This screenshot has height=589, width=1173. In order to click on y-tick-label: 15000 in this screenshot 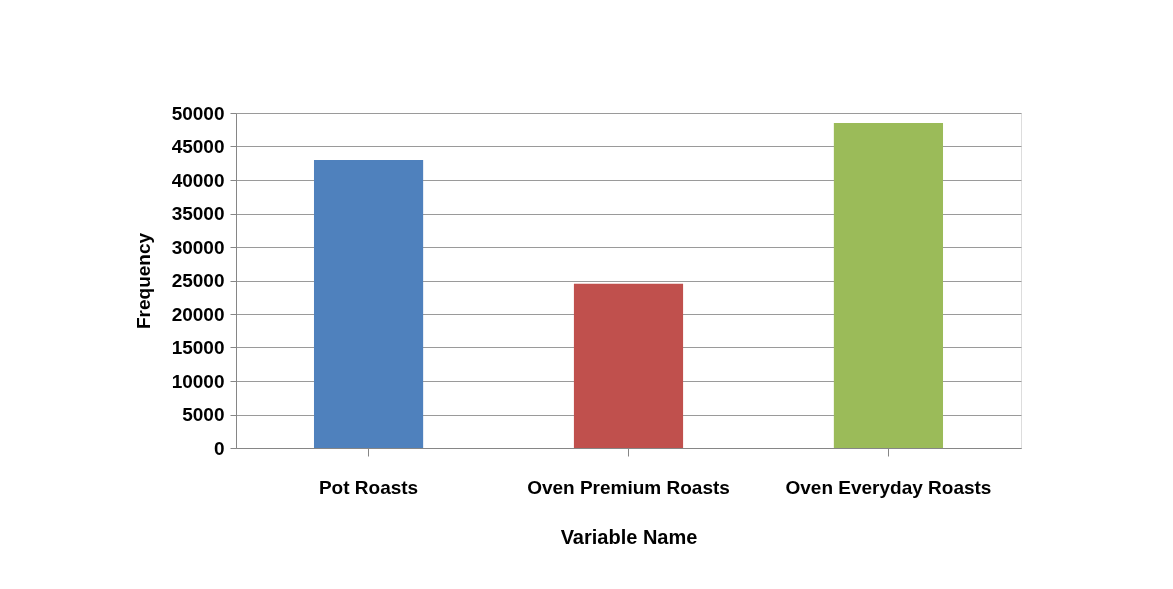, I will do `click(198, 347)`.